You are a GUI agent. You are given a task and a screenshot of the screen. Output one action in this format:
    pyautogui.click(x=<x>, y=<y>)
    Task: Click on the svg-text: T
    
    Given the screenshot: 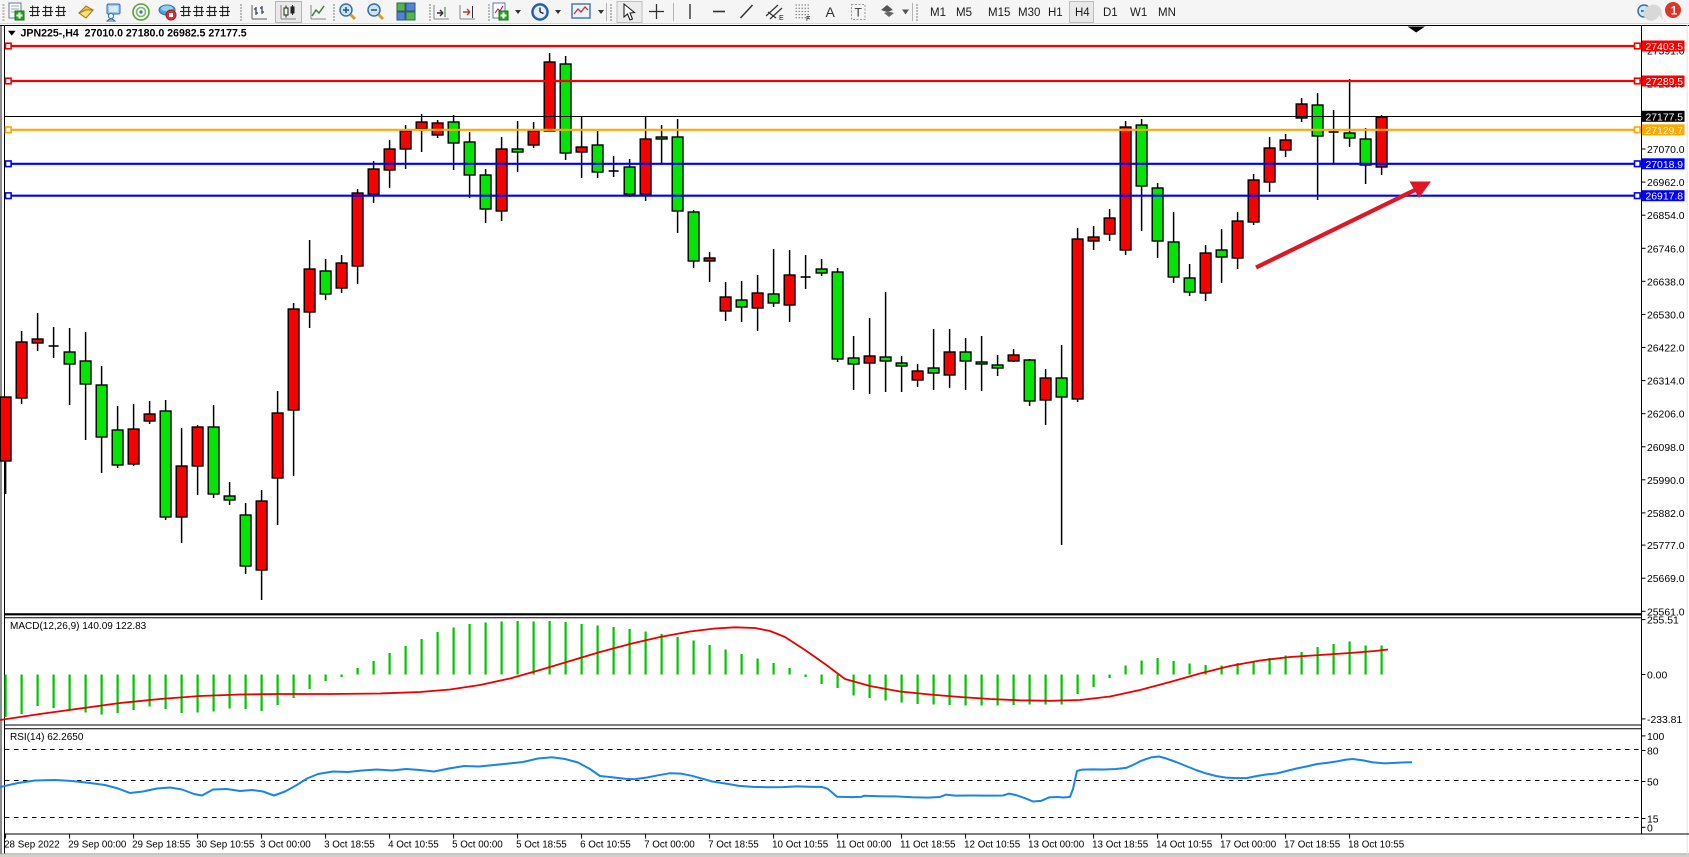 What is the action you would take?
    pyautogui.click(x=859, y=13)
    